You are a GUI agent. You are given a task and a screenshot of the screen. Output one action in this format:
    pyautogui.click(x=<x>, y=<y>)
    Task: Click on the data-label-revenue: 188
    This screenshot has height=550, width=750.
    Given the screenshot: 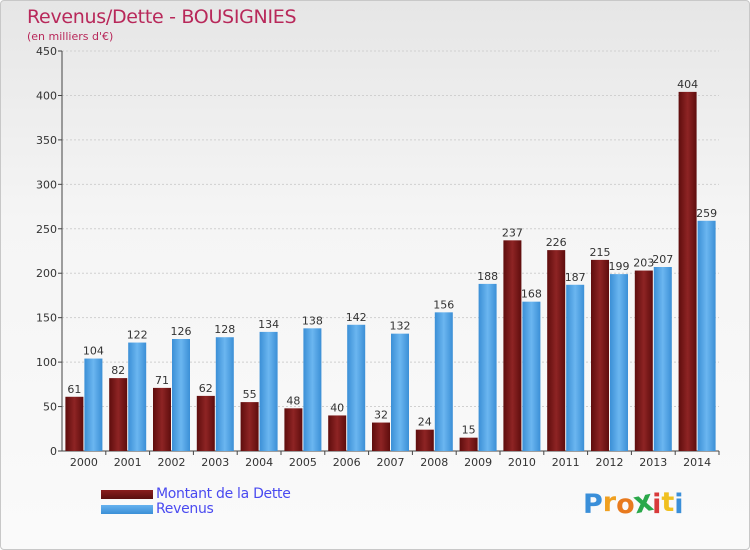 What is the action you would take?
    pyautogui.click(x=487, y=276)
    